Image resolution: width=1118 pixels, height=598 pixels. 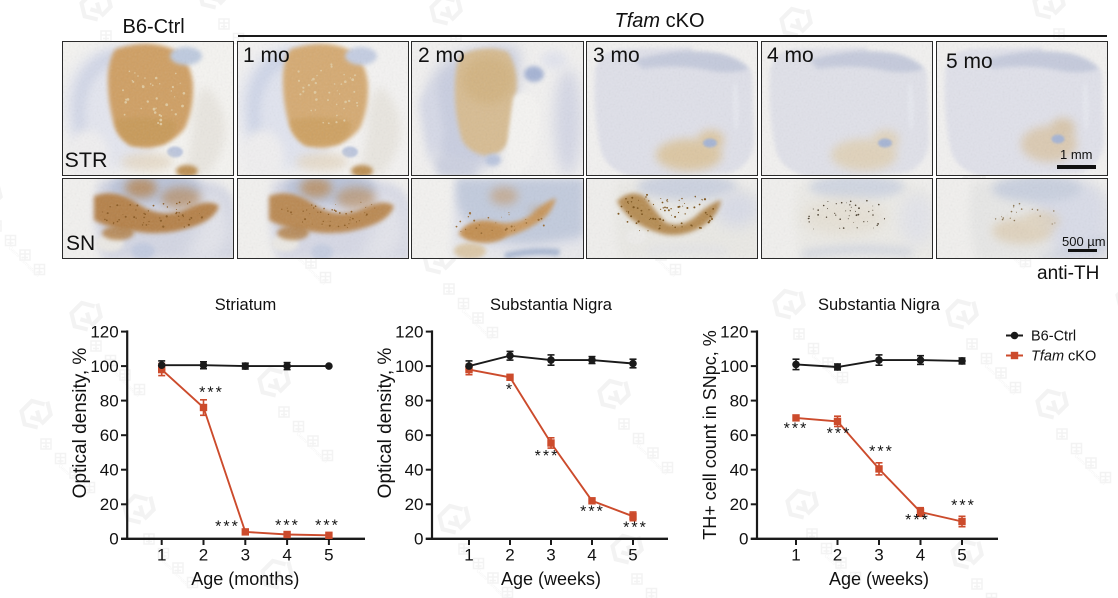 What do you see at coordinates (1063, 357) in the screenshot?
I see `svg-text: Tfam cKO` at bounding box center [1063, 357].